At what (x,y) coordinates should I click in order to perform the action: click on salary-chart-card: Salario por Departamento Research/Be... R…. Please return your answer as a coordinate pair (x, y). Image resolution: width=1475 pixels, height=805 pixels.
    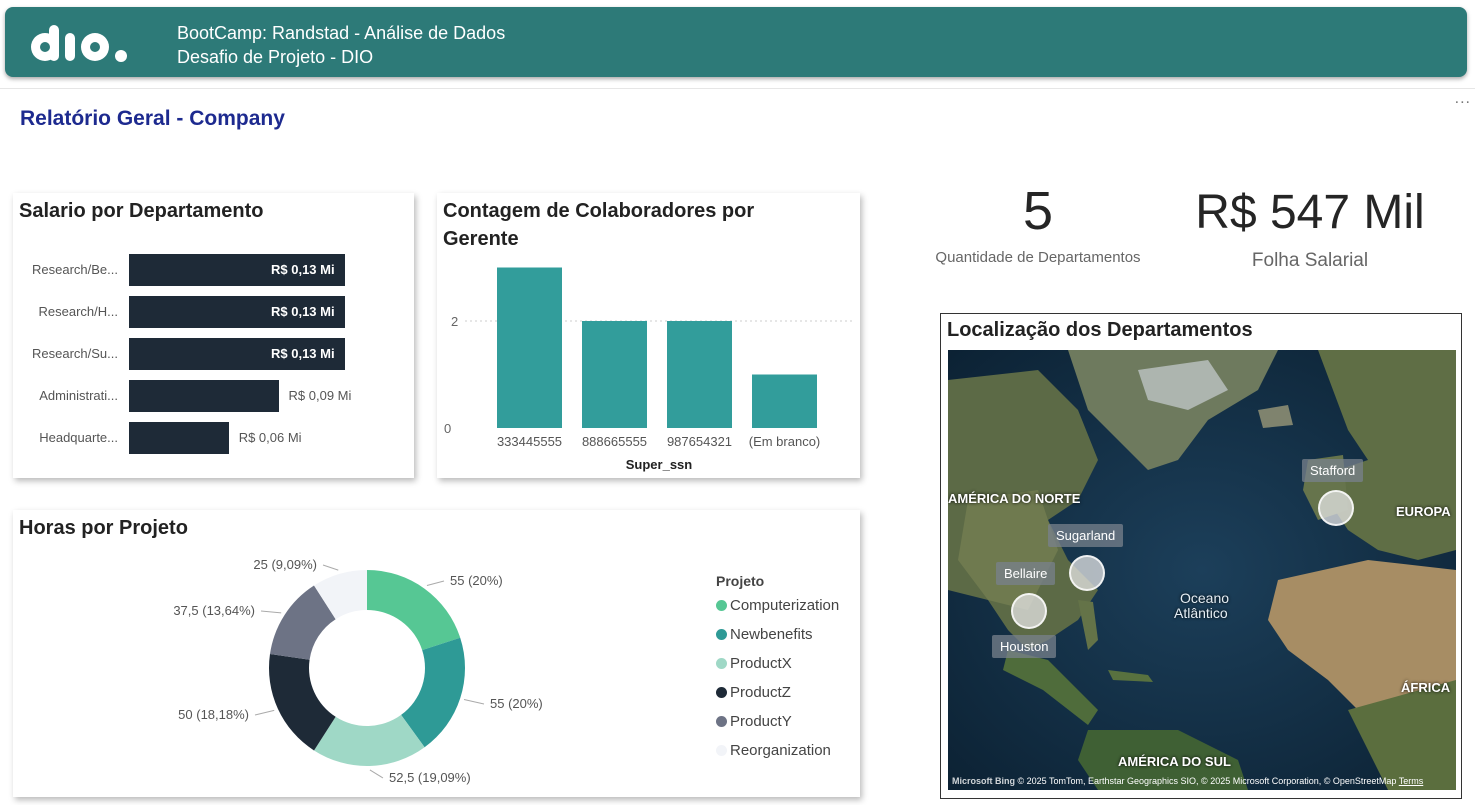
    Looking at the image, I should click on (213, 335).